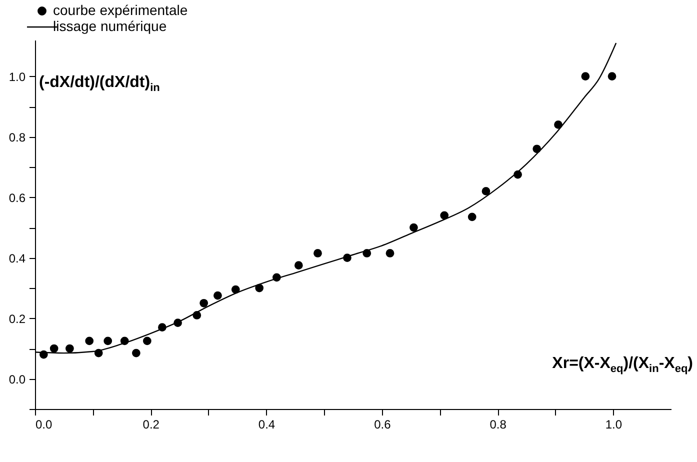 The height and width of the screenshot is (462, 697). What do you see at coordinates (110, 26) in the screenshot?
I see `legend-label: lissage numérique` at bounding box center [110, 26].